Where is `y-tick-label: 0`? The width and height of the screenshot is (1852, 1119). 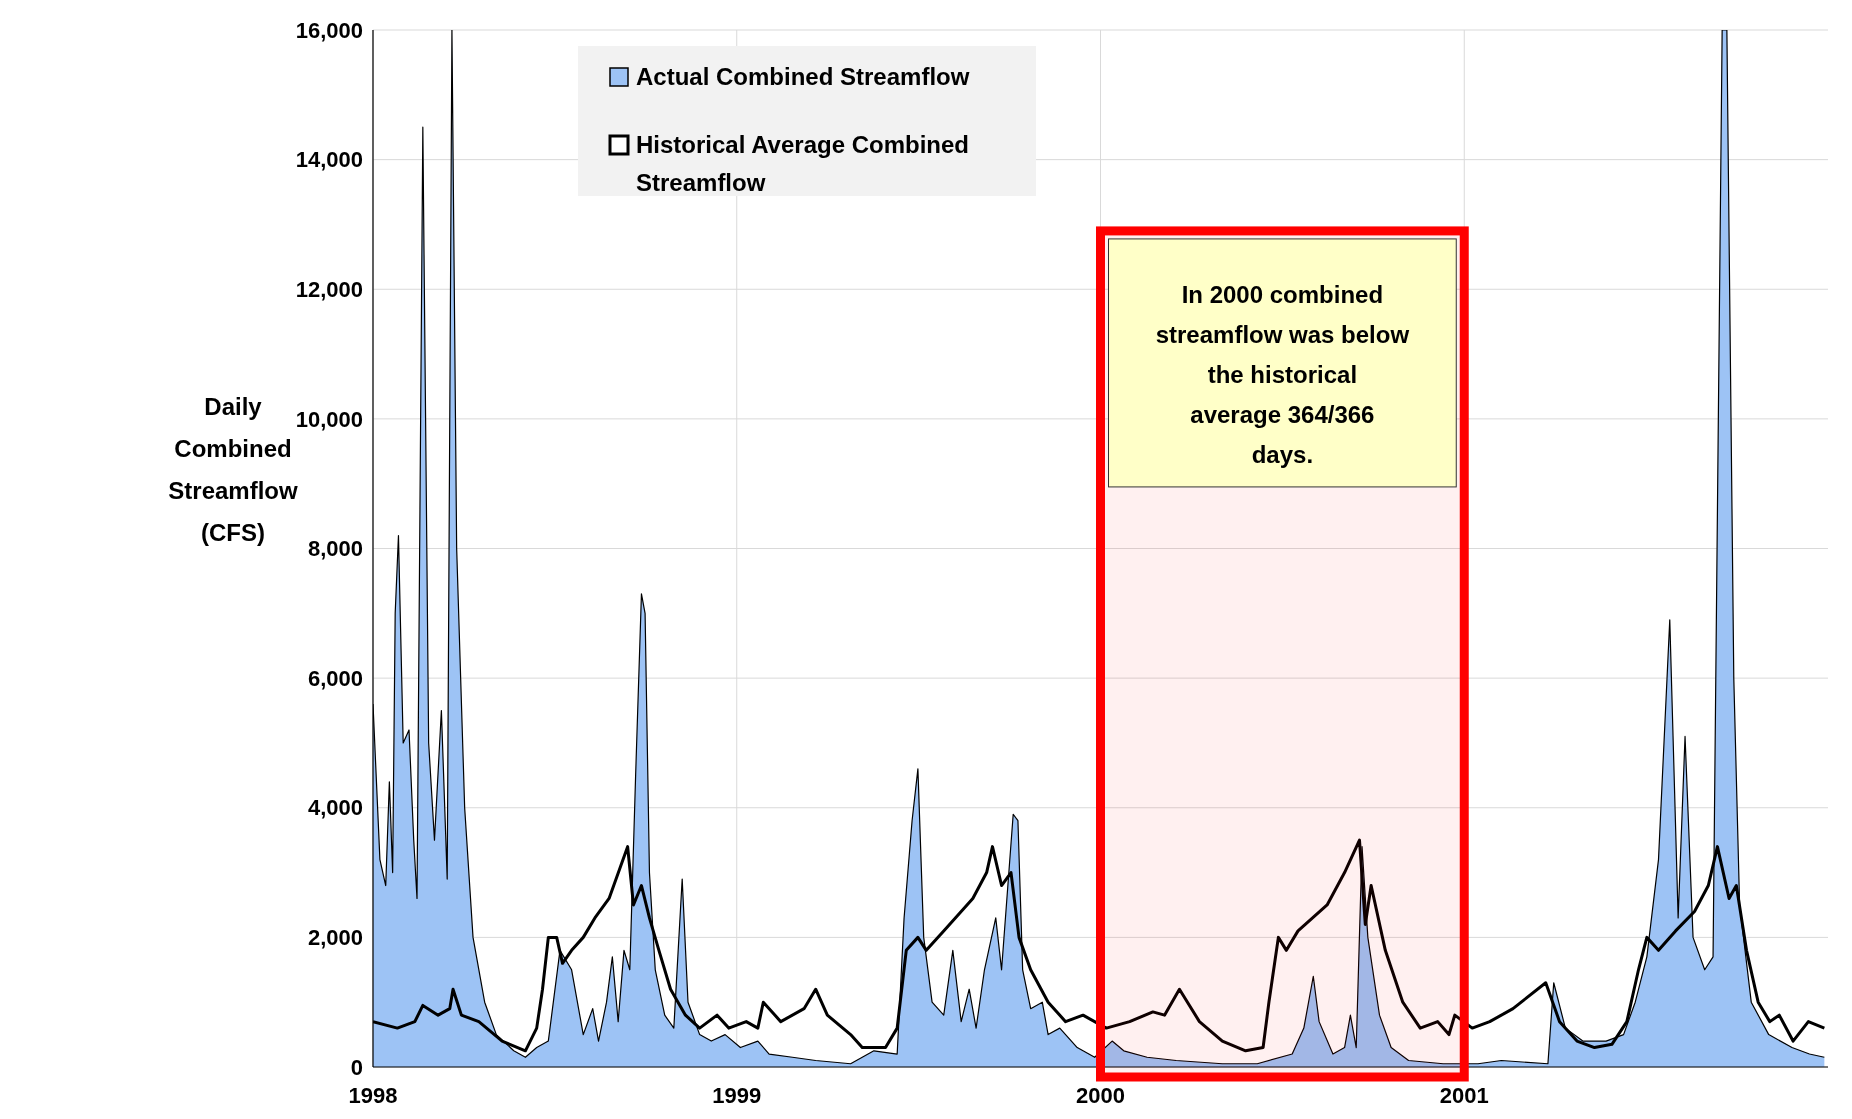 y-tick-label: 0 is located at coordinates (356, 1067).